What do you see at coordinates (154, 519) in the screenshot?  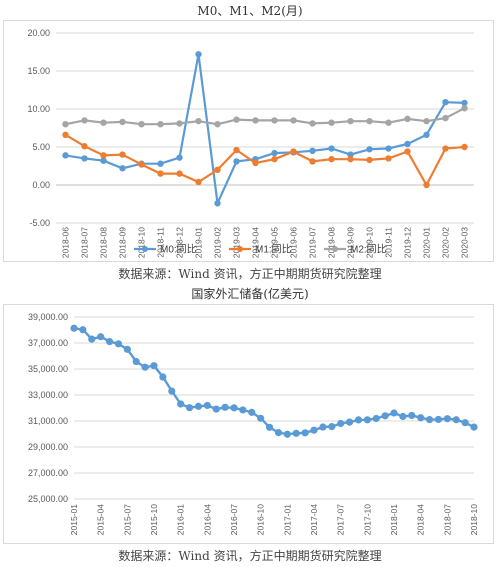 I see `chart2-x-tick-label: 2015-10` at bounding box center [154, 519].